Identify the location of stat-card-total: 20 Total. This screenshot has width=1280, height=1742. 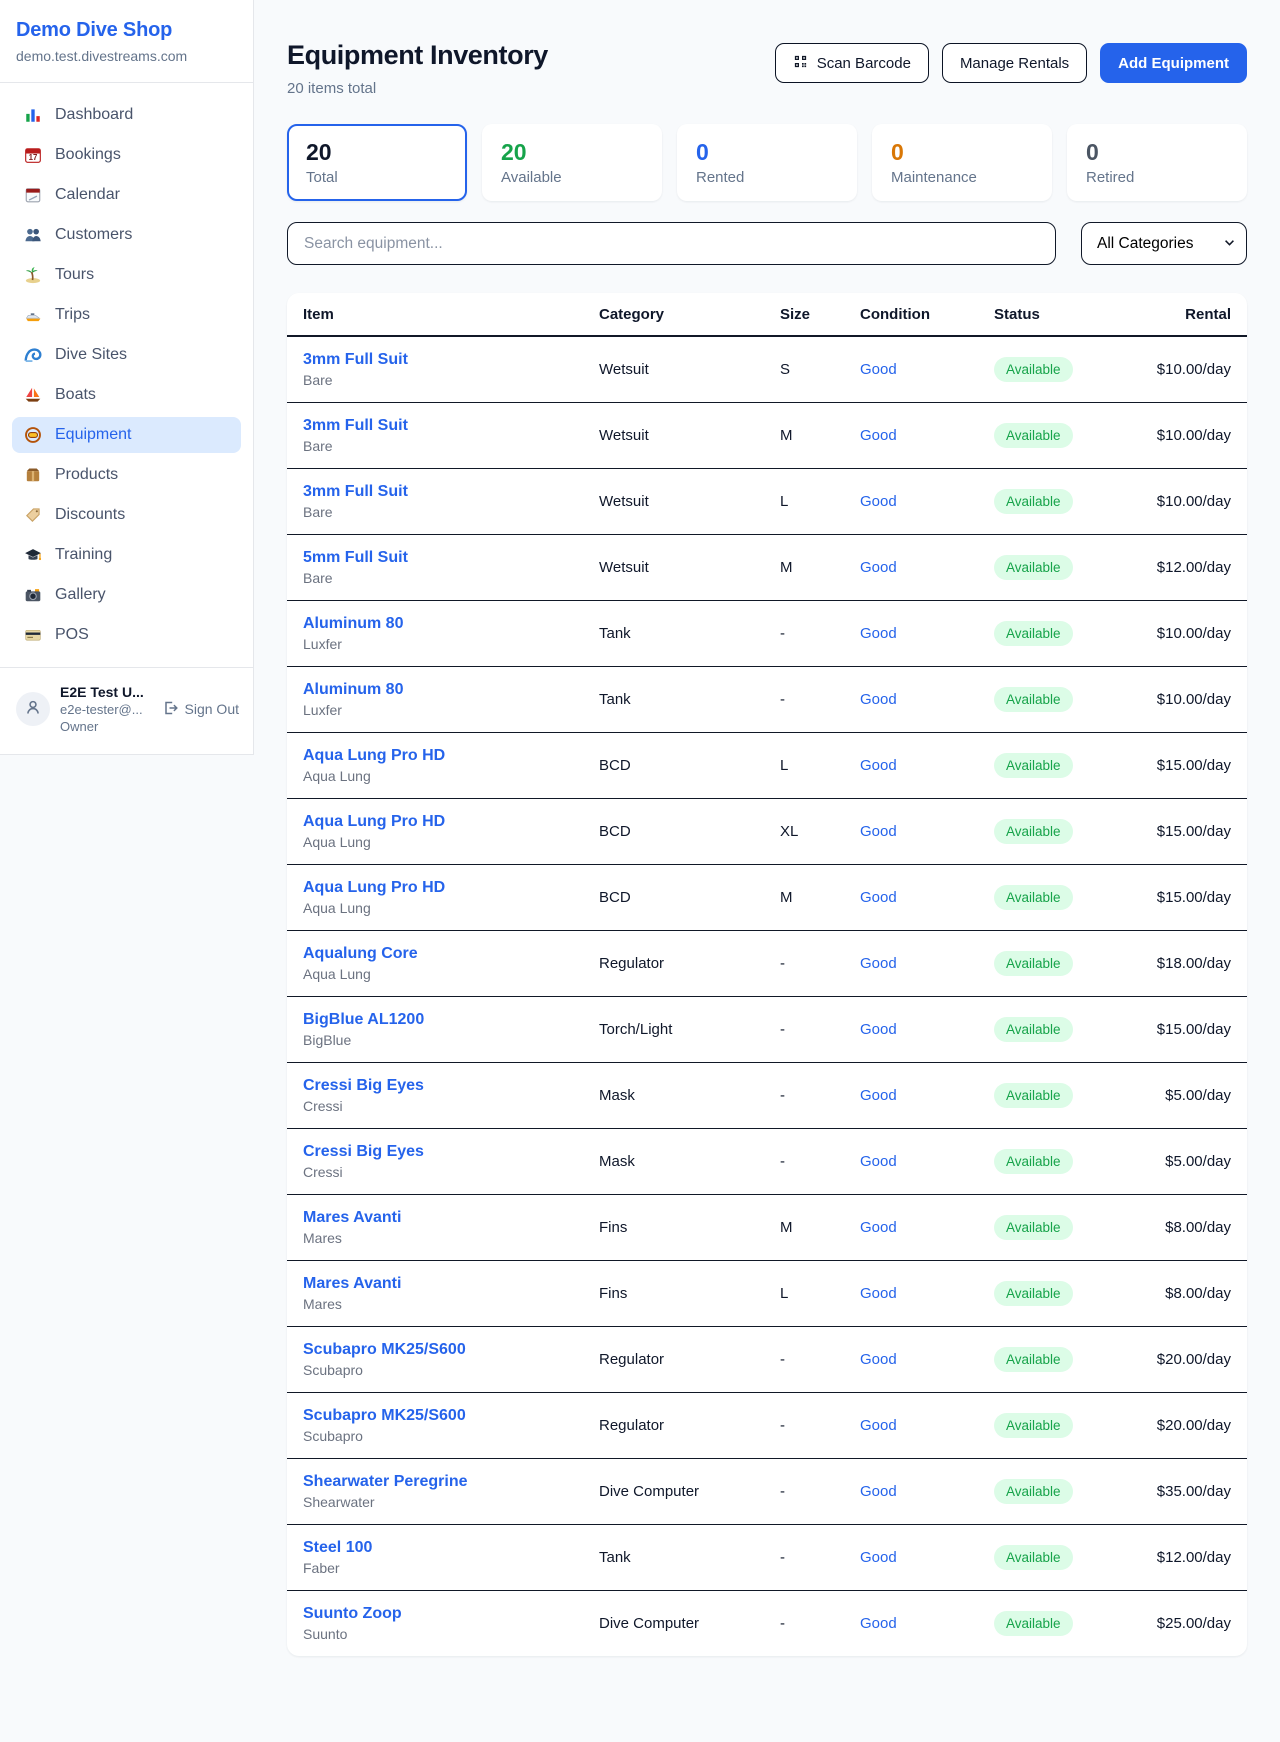
(377, 162).